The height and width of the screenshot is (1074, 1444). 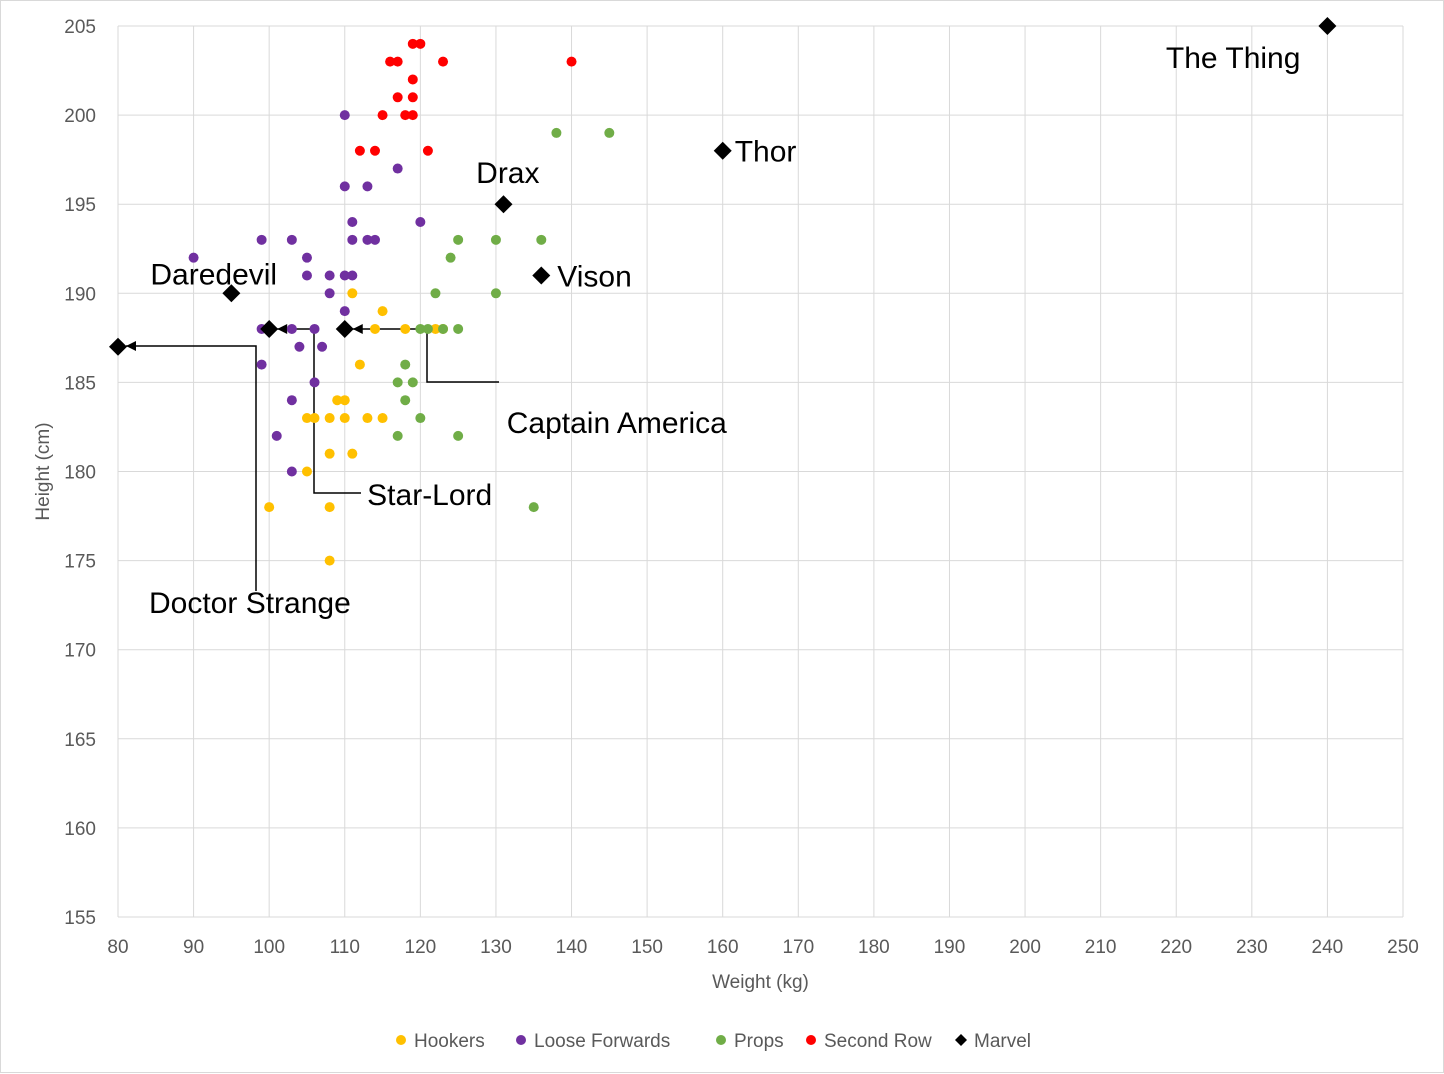 I want to click on annotation-the-thing: The Thing, so click(x=1233, y=58).